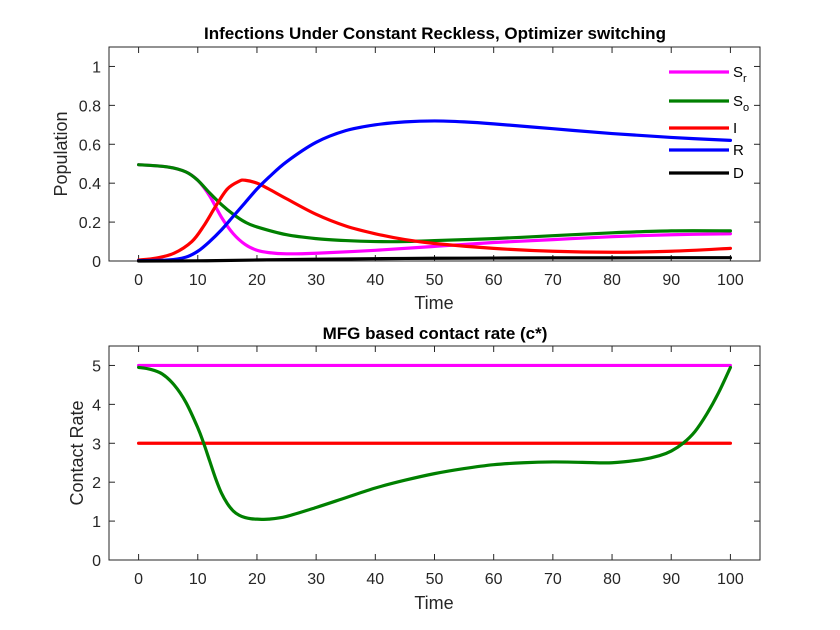 Image resolution: width=840 pixels, height=630 pixels. What do you see at coordinates (434, 203) in the screenshot?
I see `series-line-so` at bounding box center [434, 203].